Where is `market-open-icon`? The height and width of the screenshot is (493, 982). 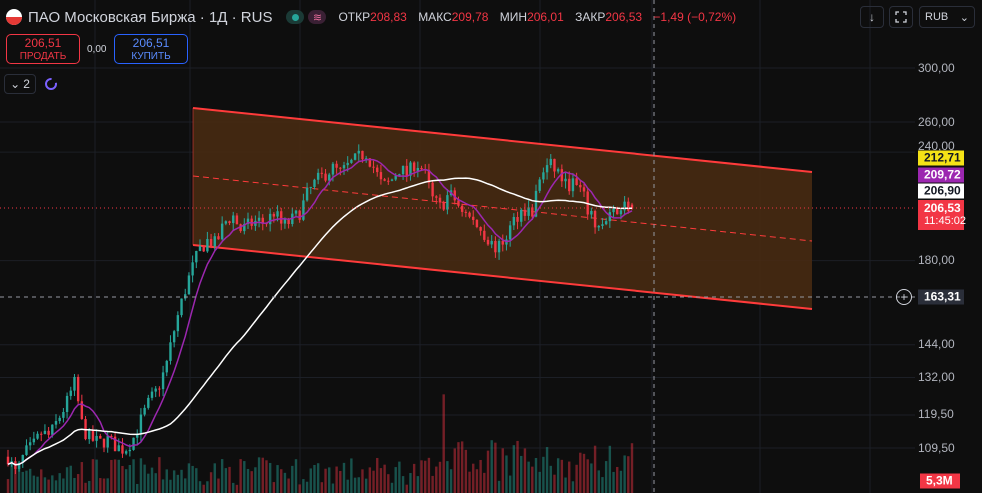 market-open-icon is located at coordinates (295, 17).